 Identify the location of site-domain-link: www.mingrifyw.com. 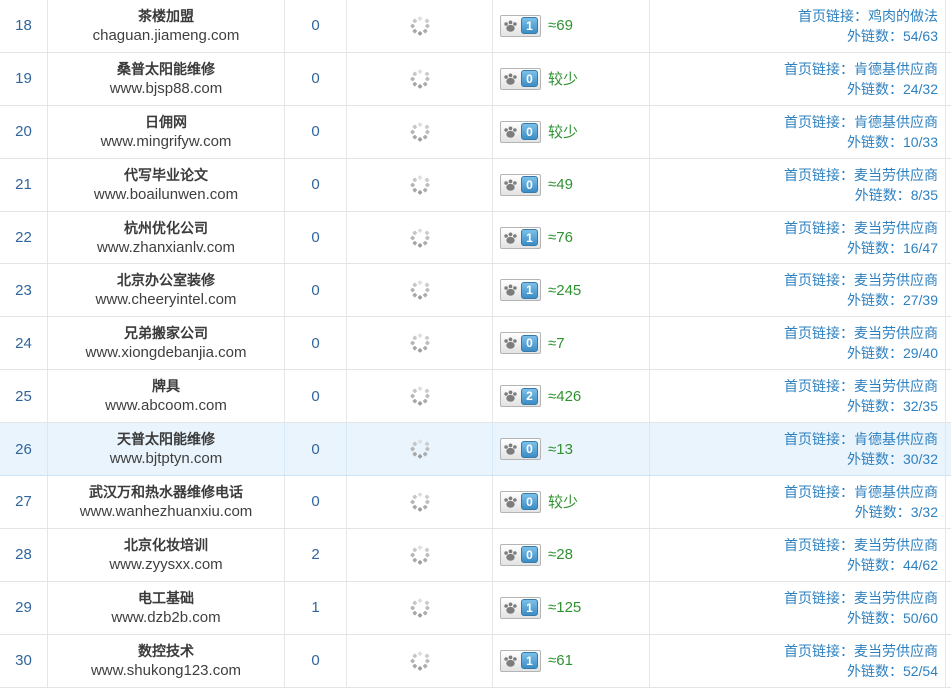
(166, 141).